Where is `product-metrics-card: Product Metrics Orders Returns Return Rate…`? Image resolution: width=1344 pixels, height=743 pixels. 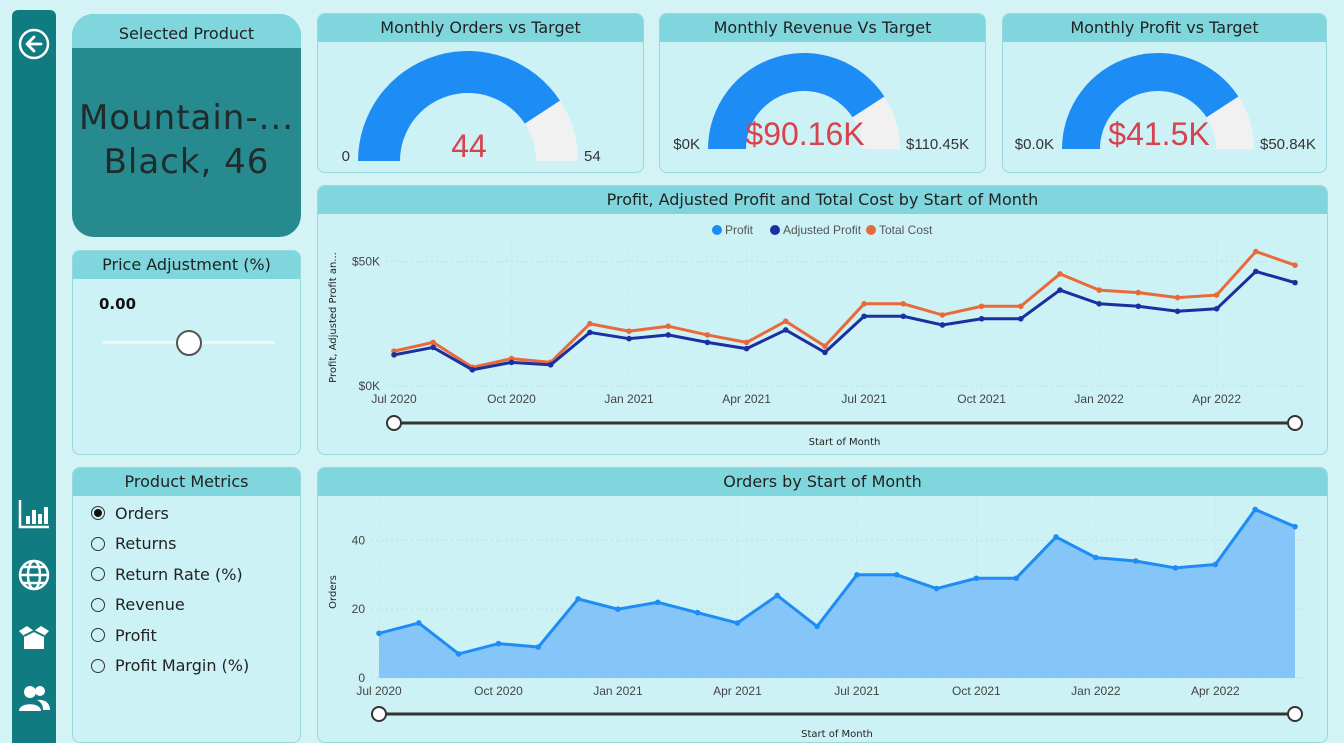
product-metrics-card: Product Metrics Orders Returns Return Rate… is located at coordinates (186, 605).